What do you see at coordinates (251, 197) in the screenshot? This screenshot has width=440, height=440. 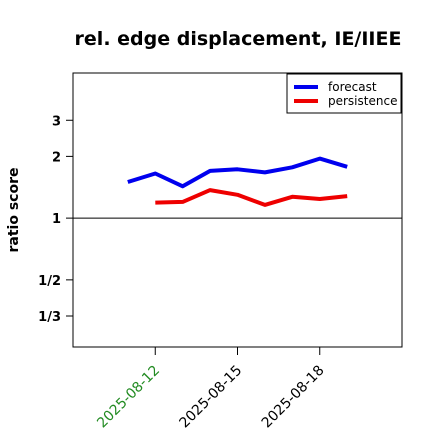 I see `series-line-persistence` at bounding box center [251, 197].